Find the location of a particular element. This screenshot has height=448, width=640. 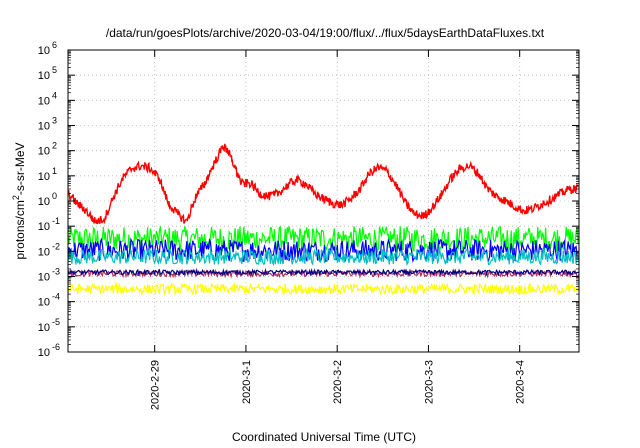

x-tick-label: 2020-3-3 is located at coordinates (429, 382).